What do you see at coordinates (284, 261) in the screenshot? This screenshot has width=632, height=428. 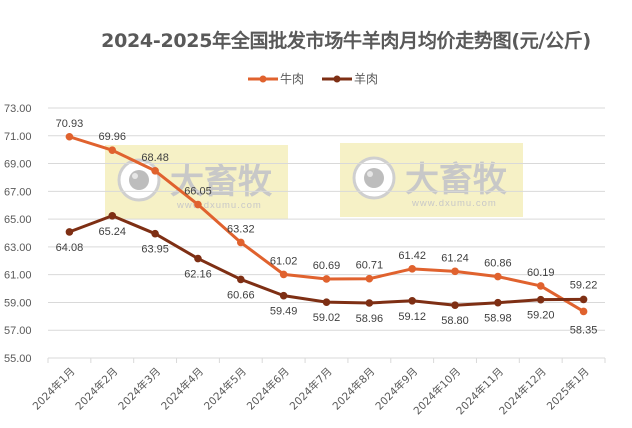 I see `beef-data-label: 61.02` at bounding box center [284, 261].